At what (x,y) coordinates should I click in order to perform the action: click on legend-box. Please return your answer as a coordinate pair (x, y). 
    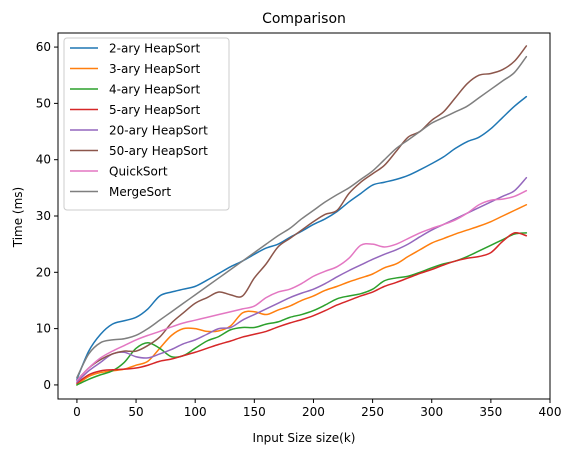
    Looking at the image, I should click on (146, 124).